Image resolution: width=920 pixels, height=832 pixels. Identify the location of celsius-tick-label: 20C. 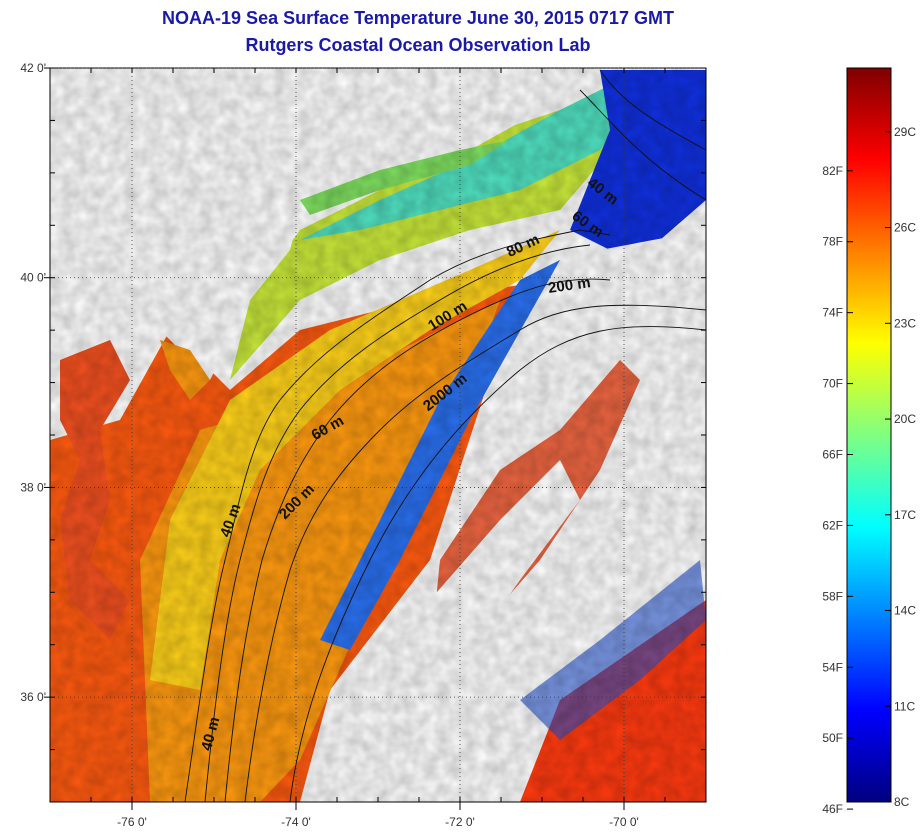
(905, 419).